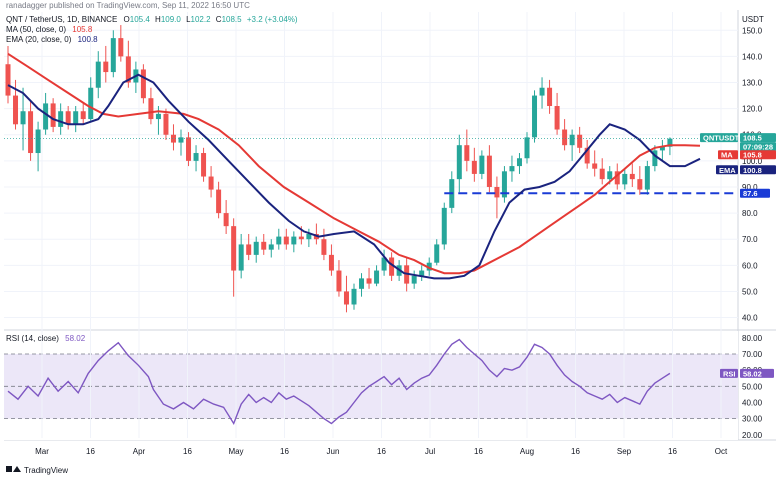 Image resolution: width=780 pixels, height=480 pixels. Describe the element at coordinates (752, 56) in the screenshot. I see `price-tick-label: 140.0` at that location.